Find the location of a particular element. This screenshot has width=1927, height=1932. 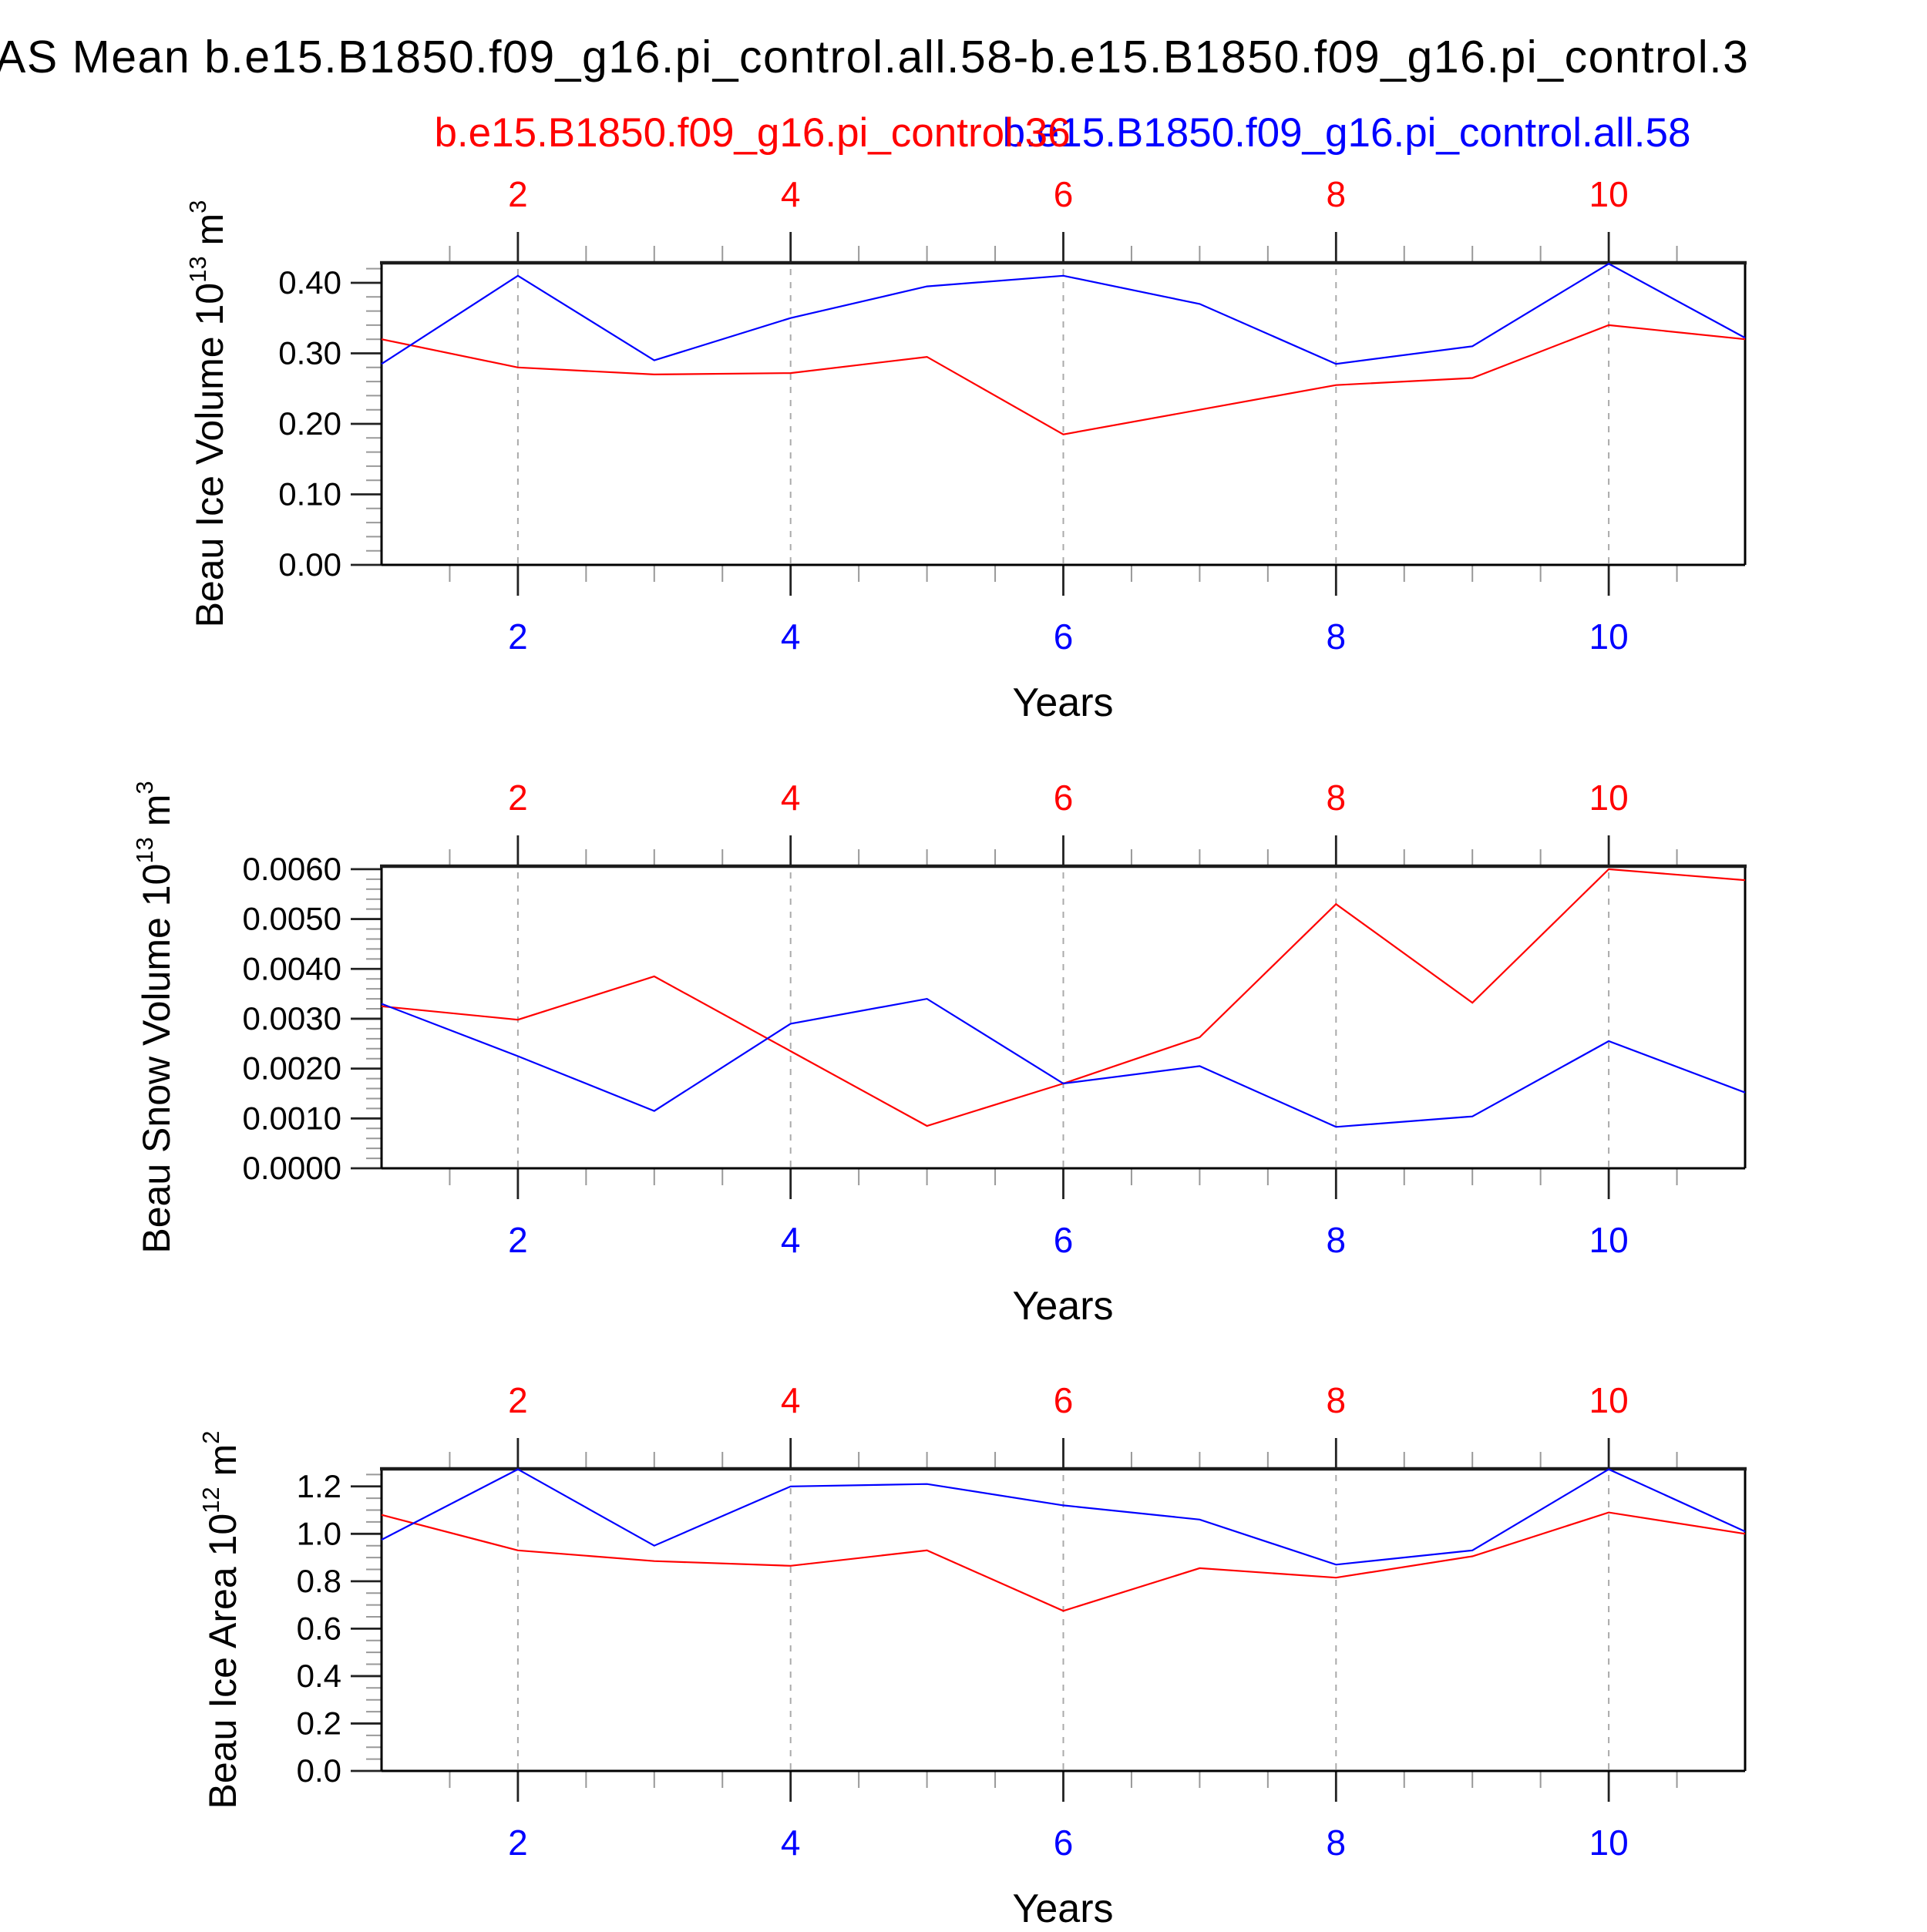

y-axis-title-text: Beau Ice Area 10 is located at coordinates (222, 1661).